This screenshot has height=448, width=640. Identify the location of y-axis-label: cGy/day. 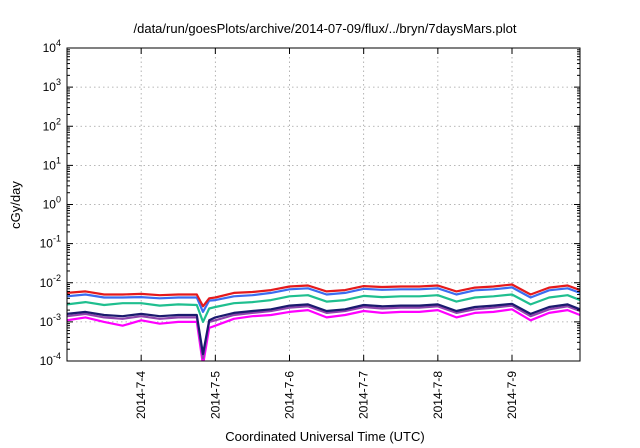
(15, 205).